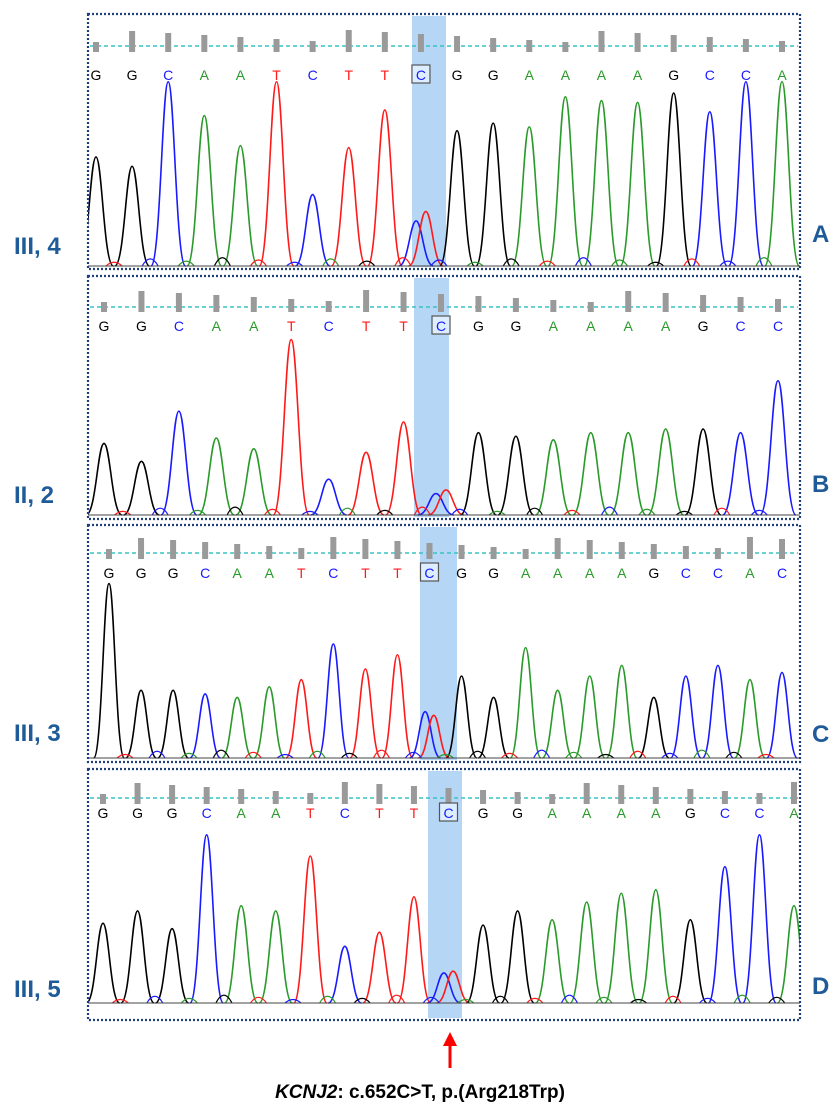 Image resolution: width=840 pixels, height=1115 pixels. Describe the element at coordinates (821, 234) in the screenshot. I see `panel-a-letter: A` at that location.